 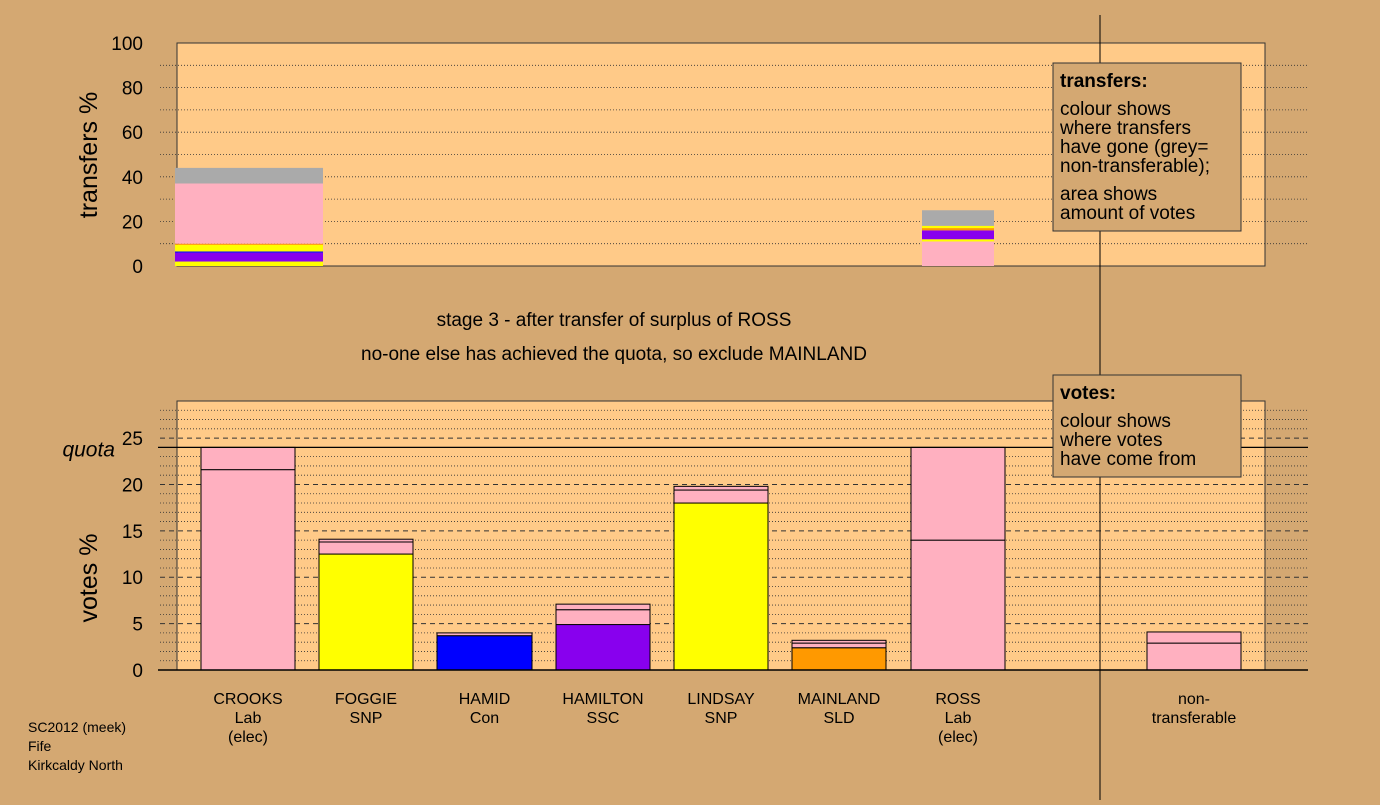 What do you see at coordinates (366, 718) in the screenshot?
I see `candidate-label-foggie: SNP` at bounding box center [366, 718].